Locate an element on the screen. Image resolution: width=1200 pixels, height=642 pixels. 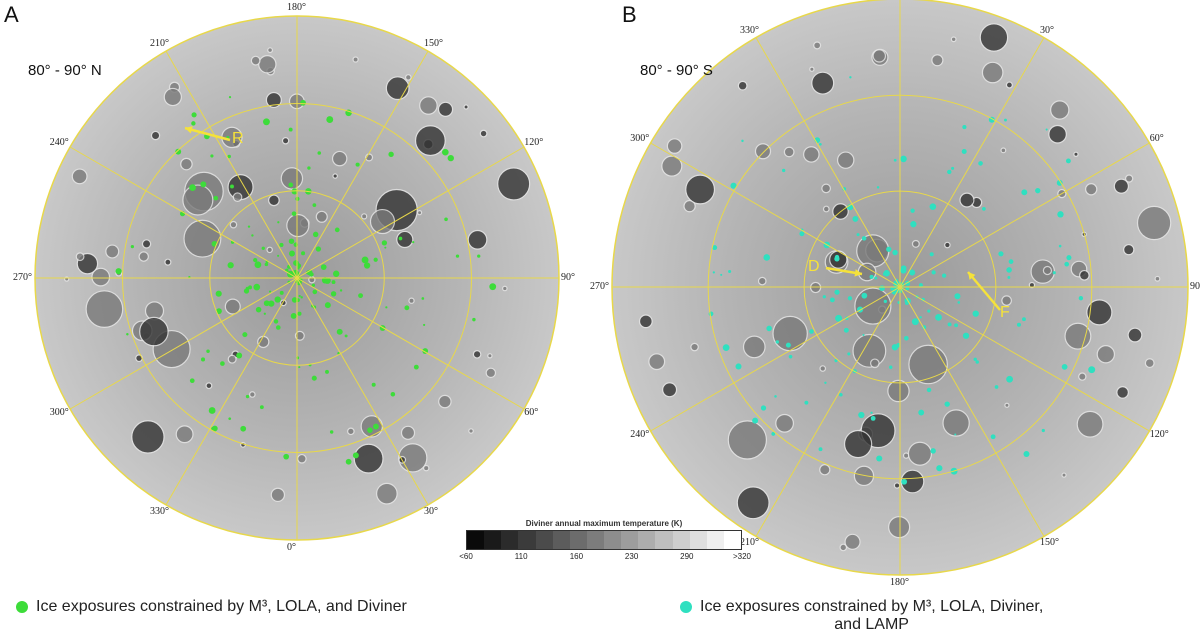
colorbar-title: Diviner annual maximum temperature (K) is located at coordinates (604, 523).